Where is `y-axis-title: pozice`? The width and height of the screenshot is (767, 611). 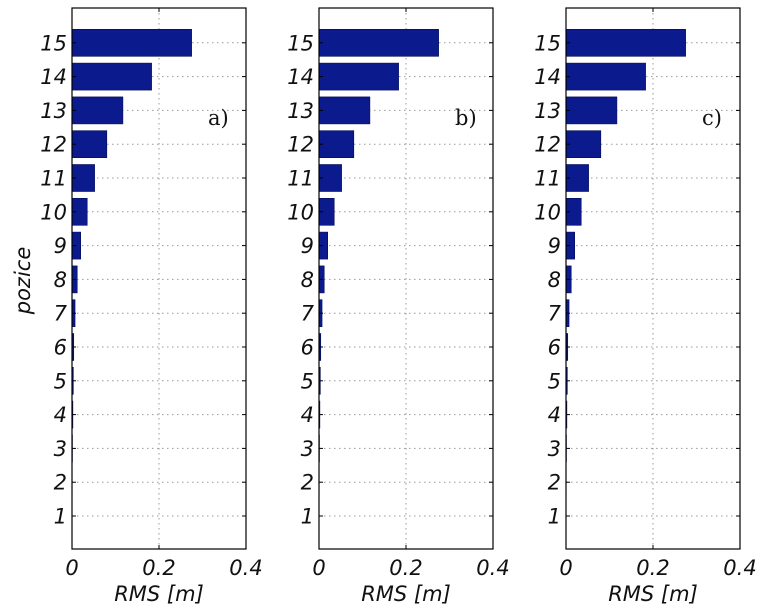
y-axis-title: pozice is located at coordinates (23, 281).